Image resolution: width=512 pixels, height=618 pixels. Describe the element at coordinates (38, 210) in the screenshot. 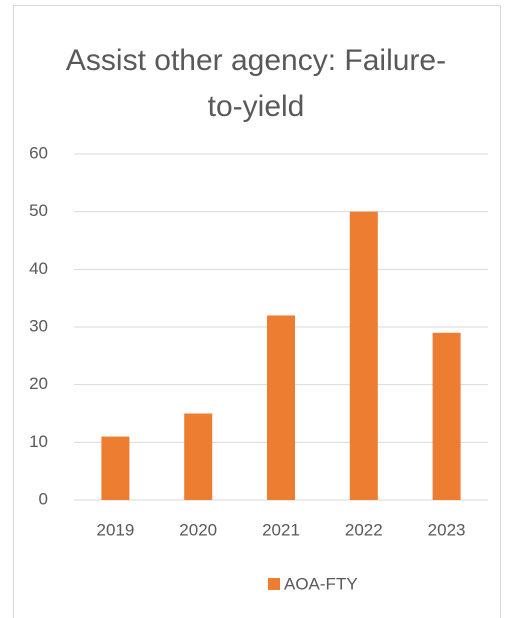

I see `y-tick-label: 50` at that location.